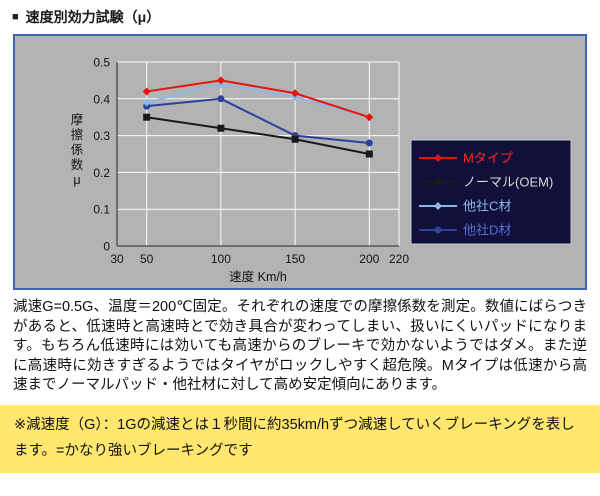  Describe the element at coordinates (106, 247) in the screenshot. I see `y-tick-label: 0` at that location.